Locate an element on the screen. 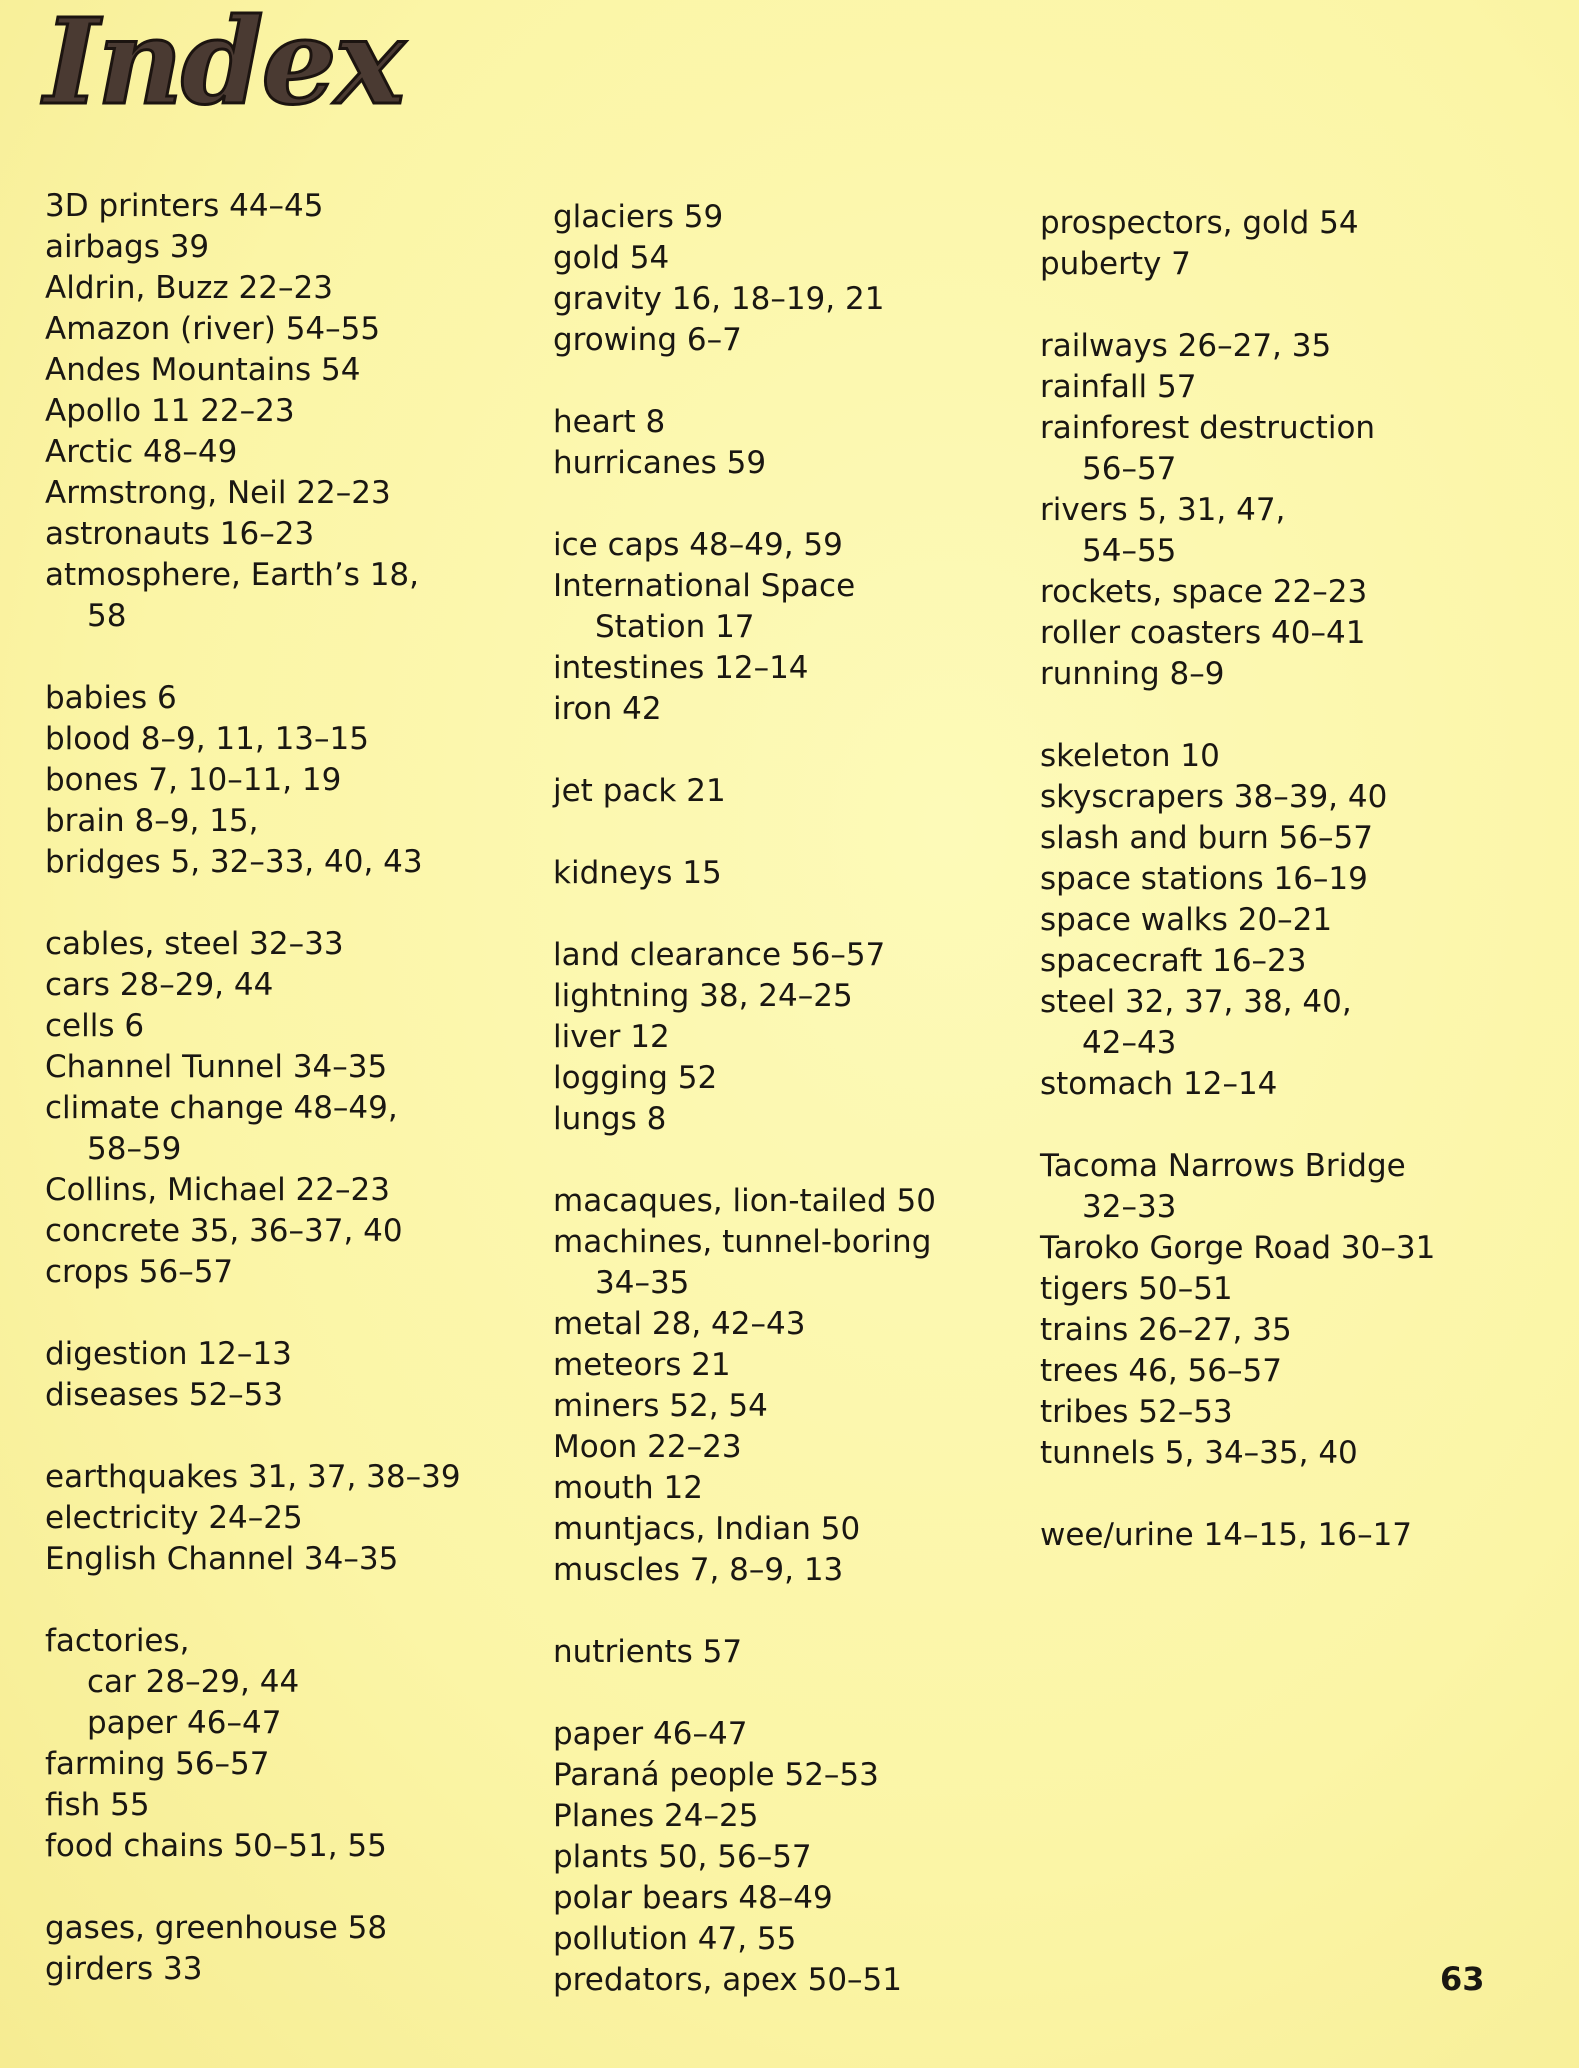 The width and height of the screenshot is (1579, 2068). index-entry-text: roller coasters 40–41 is located at coordinates (1203, 633).